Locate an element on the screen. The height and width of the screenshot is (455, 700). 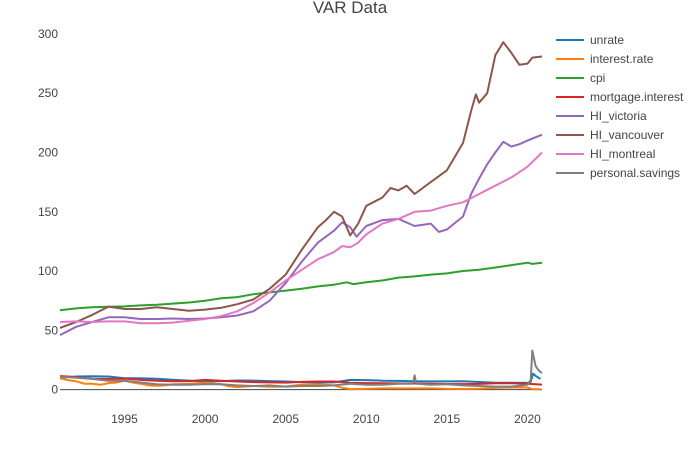
y-tick-label: 200 is located at coordinates (48, 152).